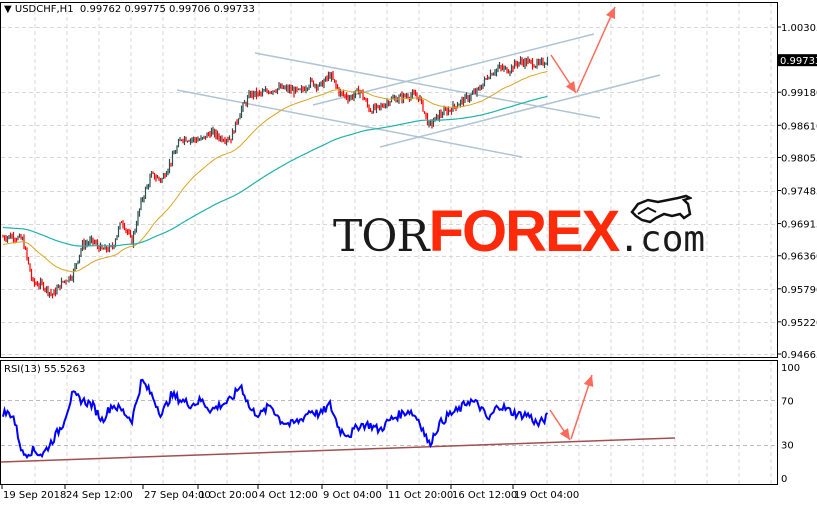 Image resolution: width=817 pixels, height=506 pixels. Describe the element at coordinates (44, 9) in the screenshot. I see `symbol-label: USDCHF,H1` at that location.